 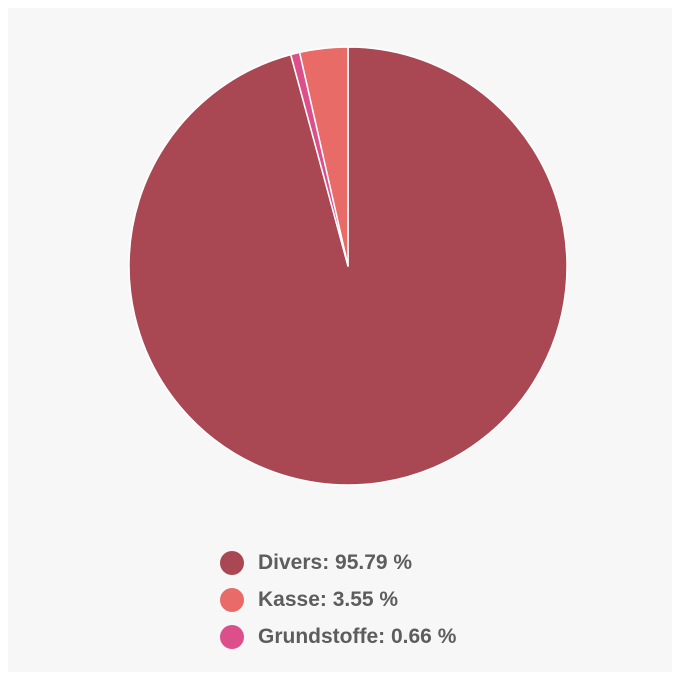 I want to click on legend-label-divers: Divers: 95.79 %, so click(x=335, y=562).